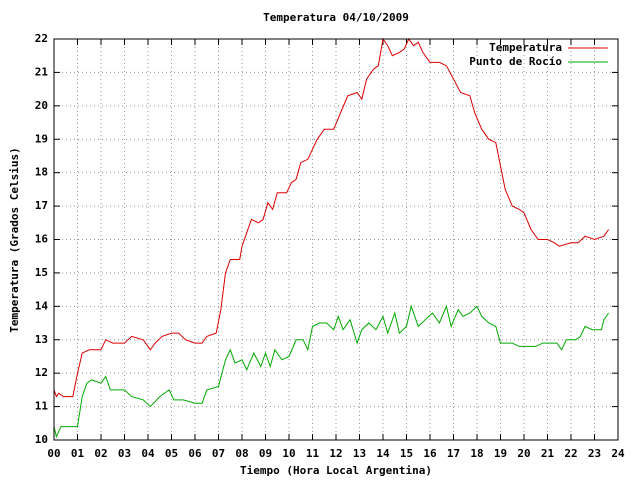 This screenshot has height=480, width=640. I want to click on x-tick-label: 23, so click(594, 453).